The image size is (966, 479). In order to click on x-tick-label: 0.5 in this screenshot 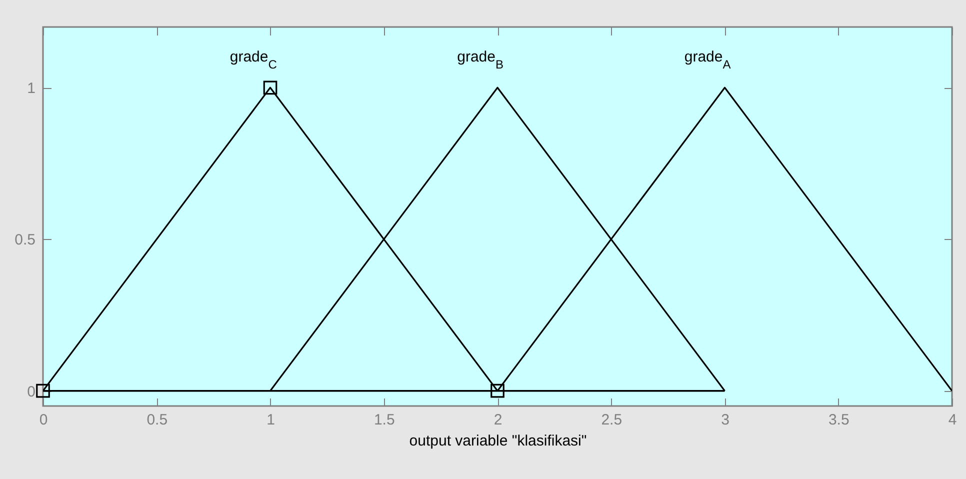, I will do `click(157, 420)`.